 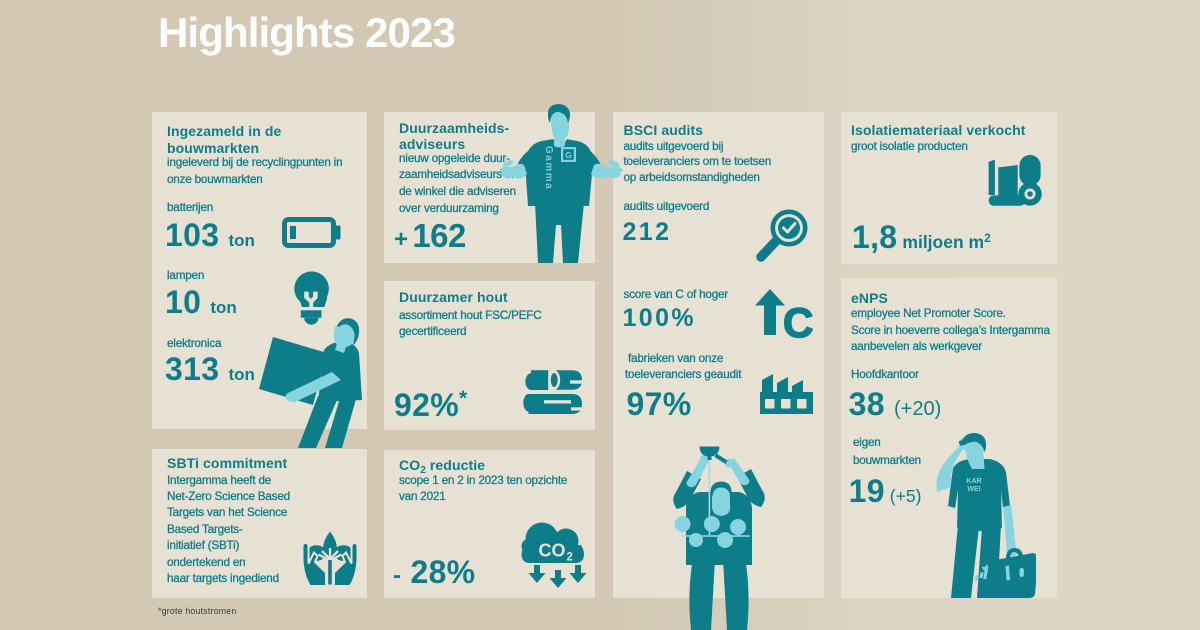 What do you see at coordinates (973, 489) in the screenshot?
I see `svg-text: WEI` at bounding box center [973, 489].